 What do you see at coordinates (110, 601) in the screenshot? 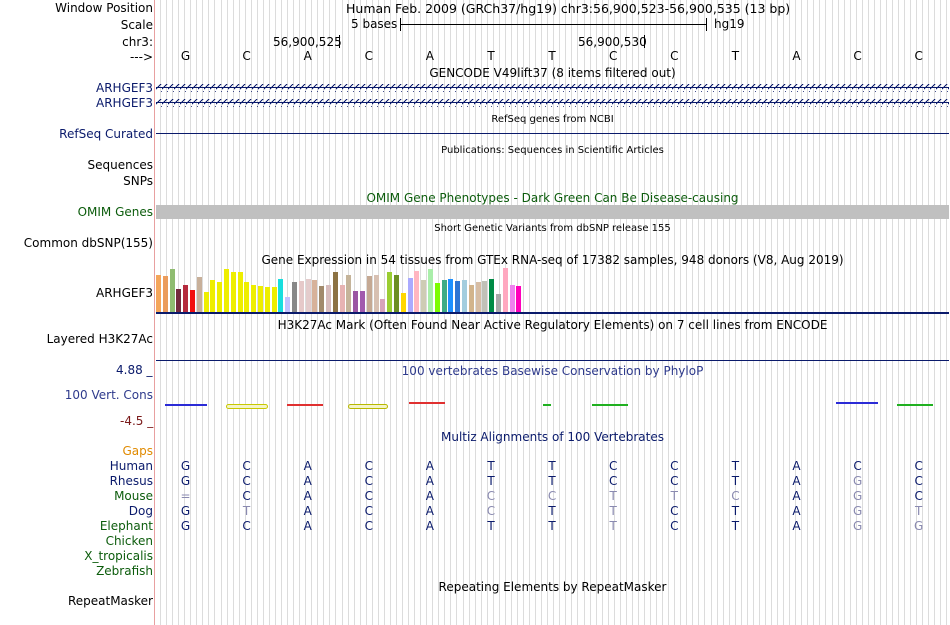
I see `repeatmasker-label: RepeatMasker` at bounding box center [110, 601].